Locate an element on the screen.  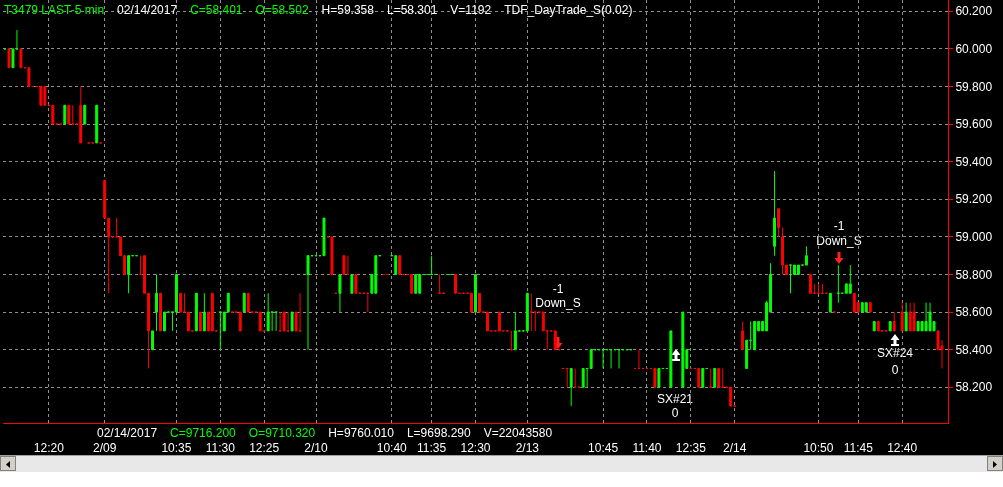
y-tick-label: 59.600 is located at coordinates (974, 124).